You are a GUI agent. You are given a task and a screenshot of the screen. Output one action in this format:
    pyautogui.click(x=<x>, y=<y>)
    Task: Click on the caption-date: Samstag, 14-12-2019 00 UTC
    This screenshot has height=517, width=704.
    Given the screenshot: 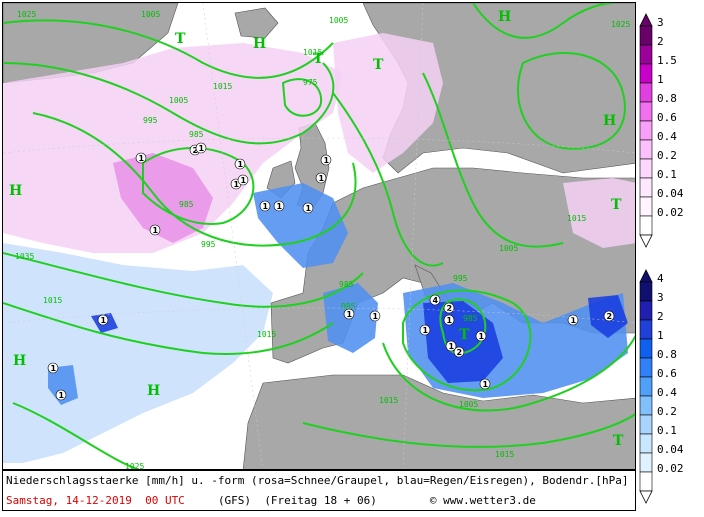 What is the action you would take?
    pyautogui.click(x=95, y=500)
    